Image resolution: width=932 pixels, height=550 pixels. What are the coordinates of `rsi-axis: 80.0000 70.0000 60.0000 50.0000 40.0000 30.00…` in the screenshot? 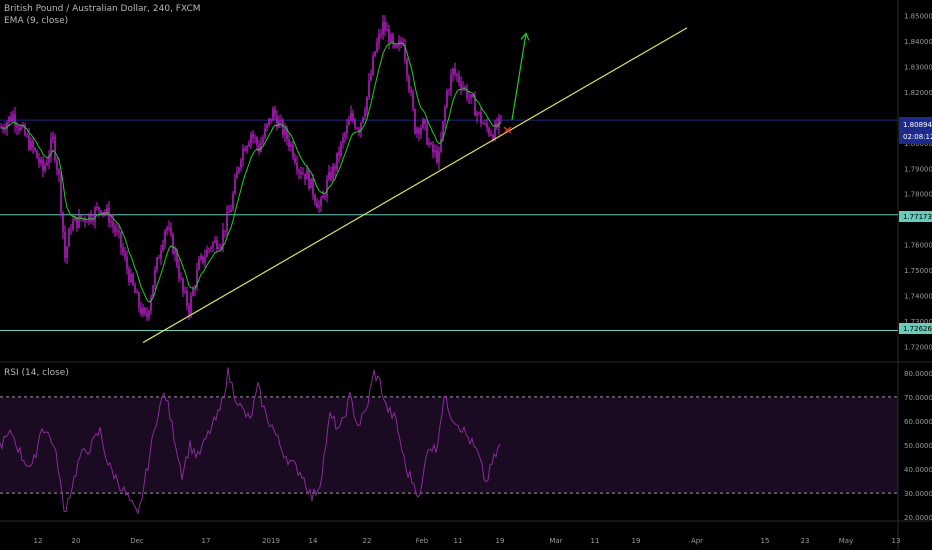 It's located at (918, 446).